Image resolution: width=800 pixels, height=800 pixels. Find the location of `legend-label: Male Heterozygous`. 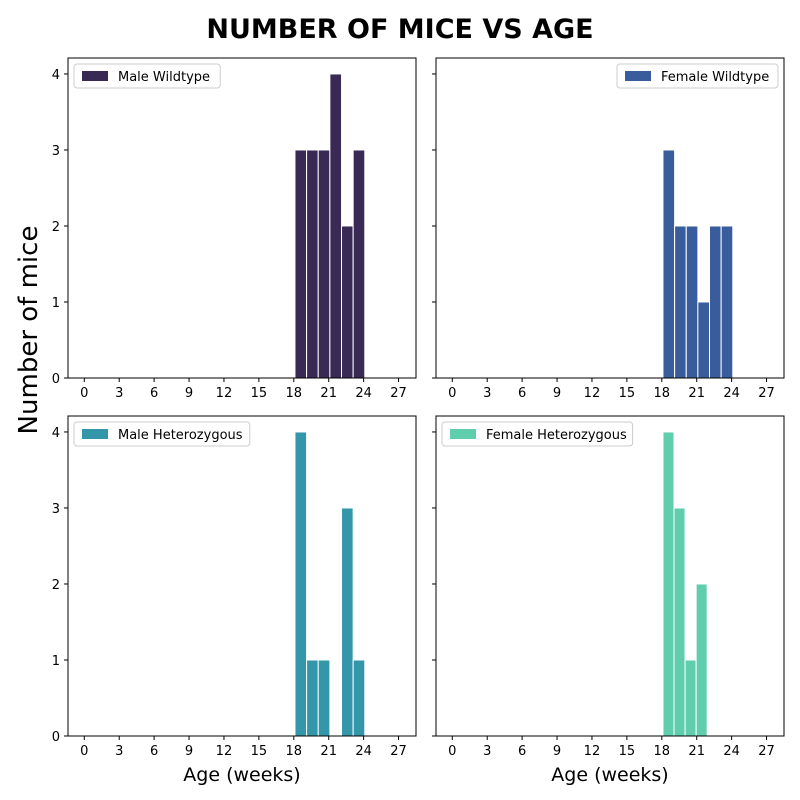

legend-label: Male Heterozygous is located at coordinates (180, 435).